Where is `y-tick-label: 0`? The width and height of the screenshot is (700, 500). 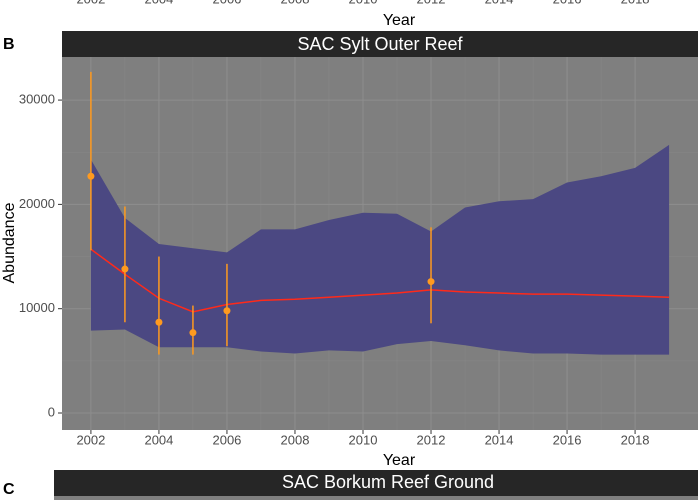 y-tick-label: 0 is located at coordinates (51, 411).